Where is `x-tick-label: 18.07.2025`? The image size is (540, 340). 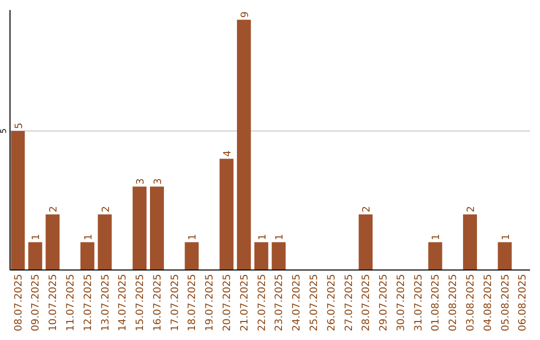
x-tick-label: 18.07.2025 is located at coordinates (192, 303).